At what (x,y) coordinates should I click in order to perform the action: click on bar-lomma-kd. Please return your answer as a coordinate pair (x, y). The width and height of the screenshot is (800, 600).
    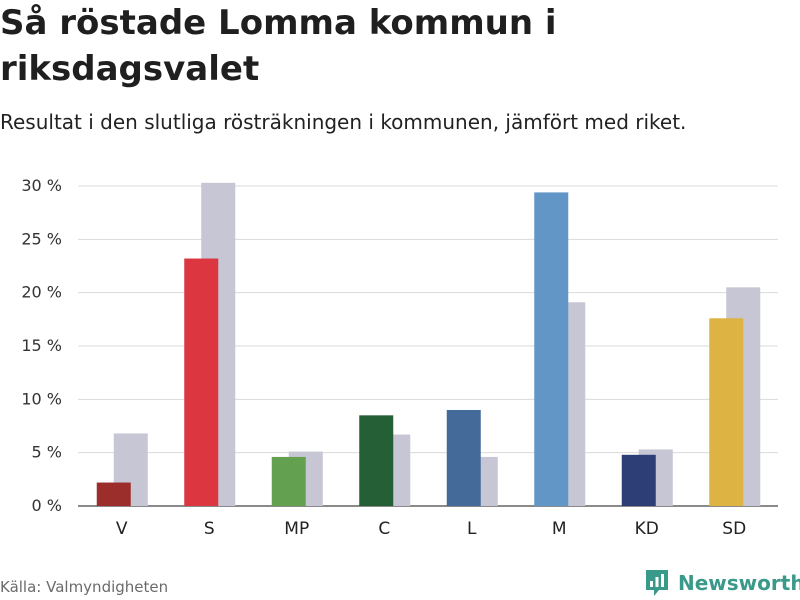
    Looking at the image, I should click on (638, 480).